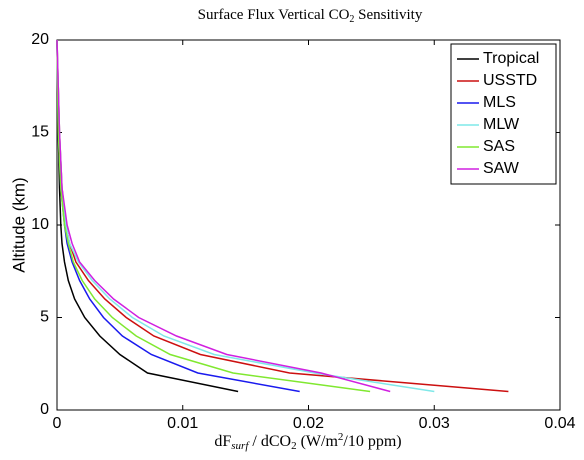 The image size is (584, 460). I want to click on y-axis-label: Altitude (km), so click(18, 224).